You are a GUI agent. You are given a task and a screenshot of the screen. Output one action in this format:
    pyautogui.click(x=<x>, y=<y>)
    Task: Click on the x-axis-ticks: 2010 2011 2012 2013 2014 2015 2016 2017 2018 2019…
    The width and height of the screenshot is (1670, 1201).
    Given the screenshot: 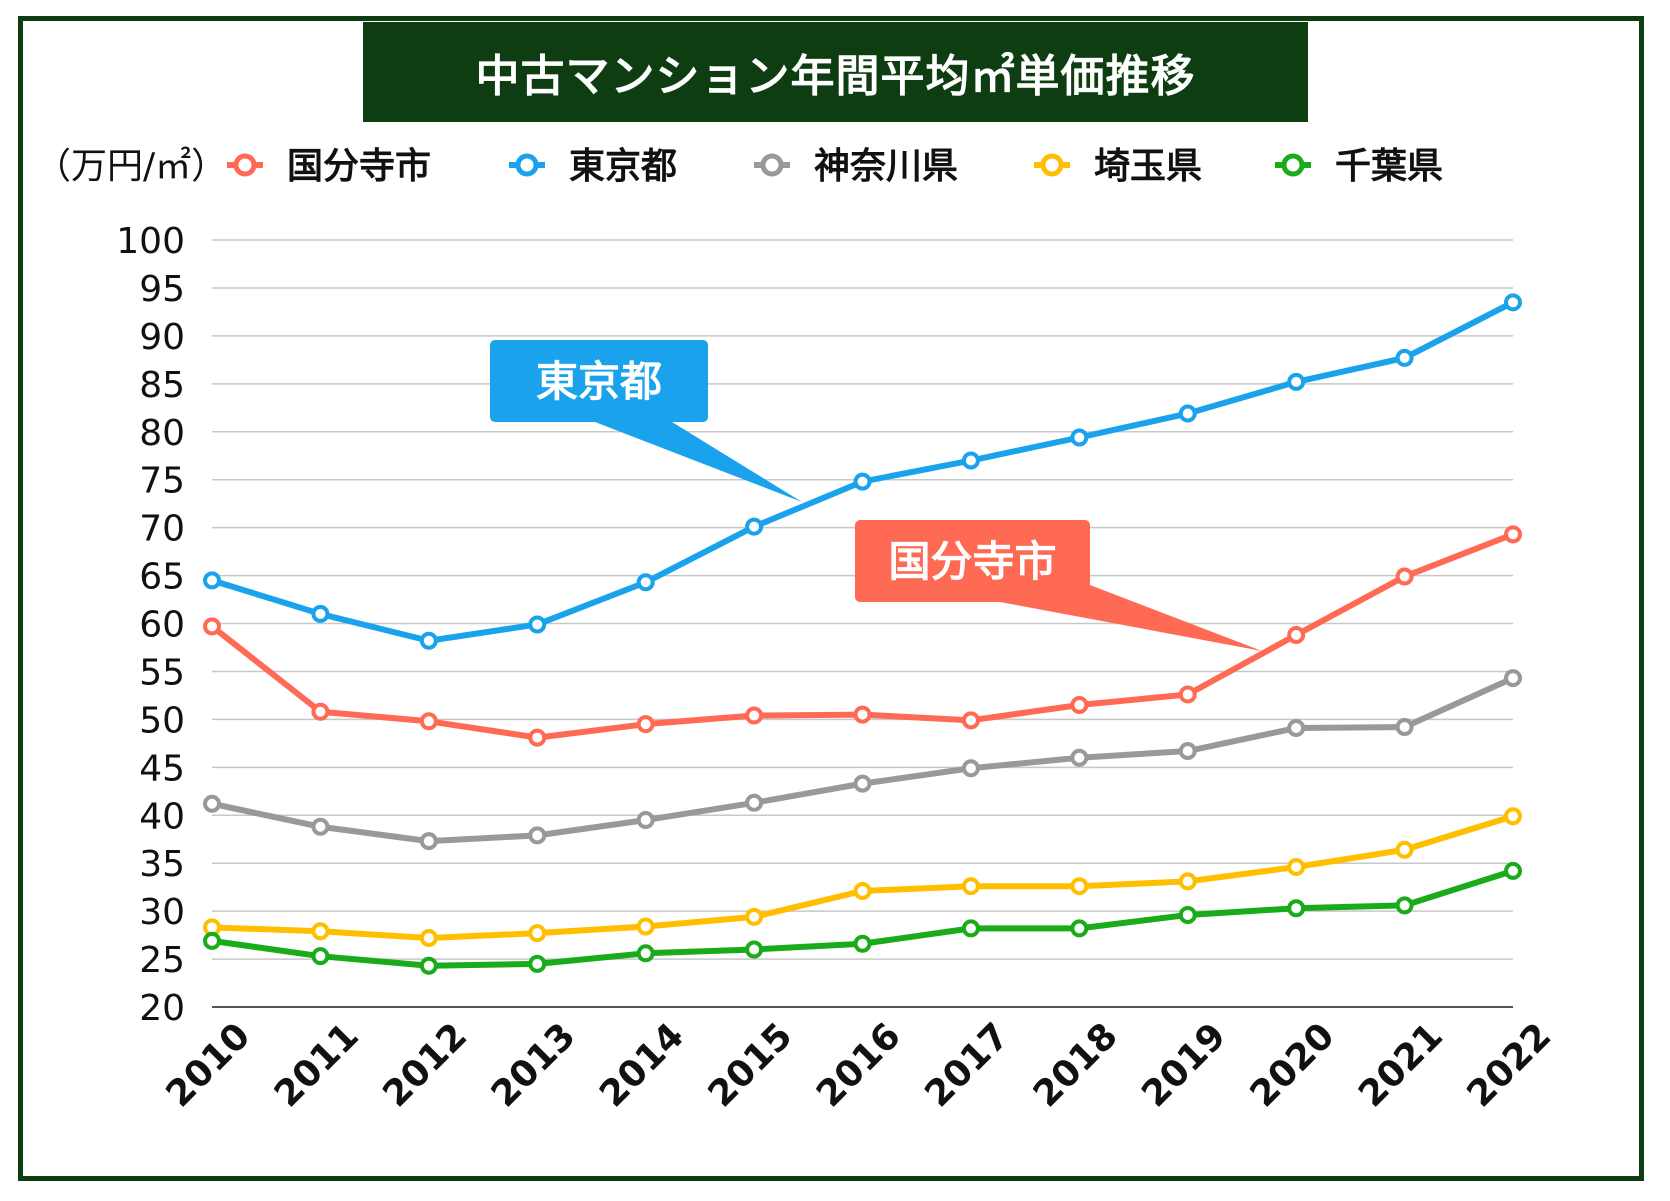 What is the action you would take?
    pyautogui.click(x=859, y=1065)
    